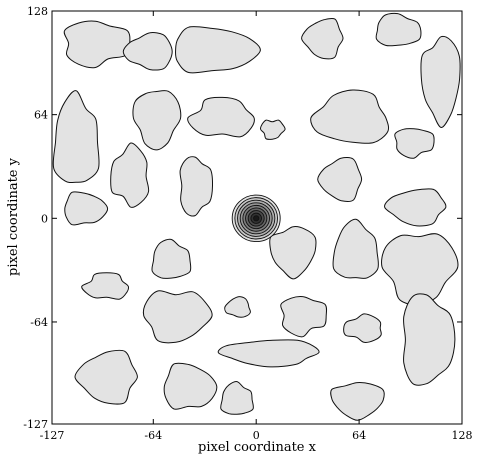  What do you see at coordinates (153, 435) in the screenshot?
I see `x-tick-label: -64` at bounding box center [153, 435].